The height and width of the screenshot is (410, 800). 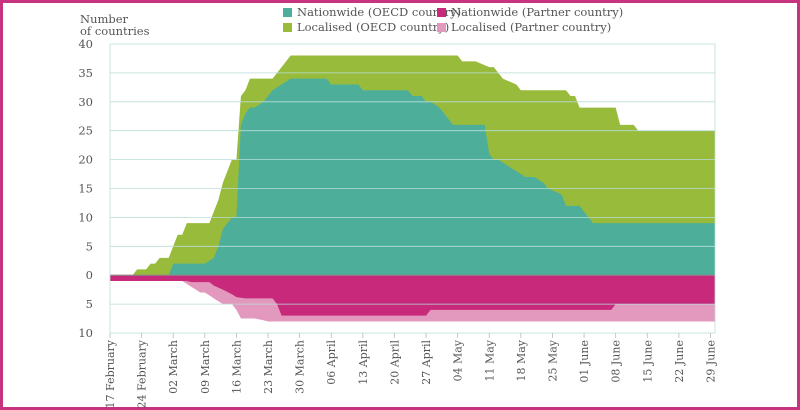 What do you see at coordinates (584, 361) in the screenshot?
I see `x-tick-label: 01 June` at bounding box center [584, 361].